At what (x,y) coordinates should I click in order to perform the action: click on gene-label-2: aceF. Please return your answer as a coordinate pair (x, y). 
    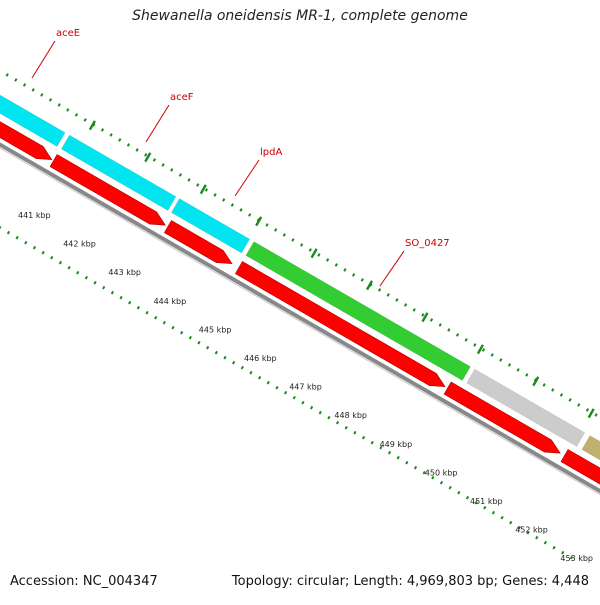
    Looking at the image, I should click on (182, 97).